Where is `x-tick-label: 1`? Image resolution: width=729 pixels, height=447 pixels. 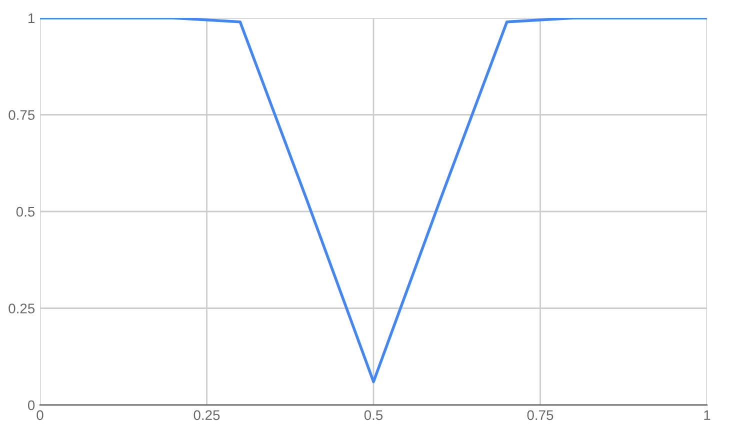 x-tick-label: 1 is located at coordinates (707, 415).